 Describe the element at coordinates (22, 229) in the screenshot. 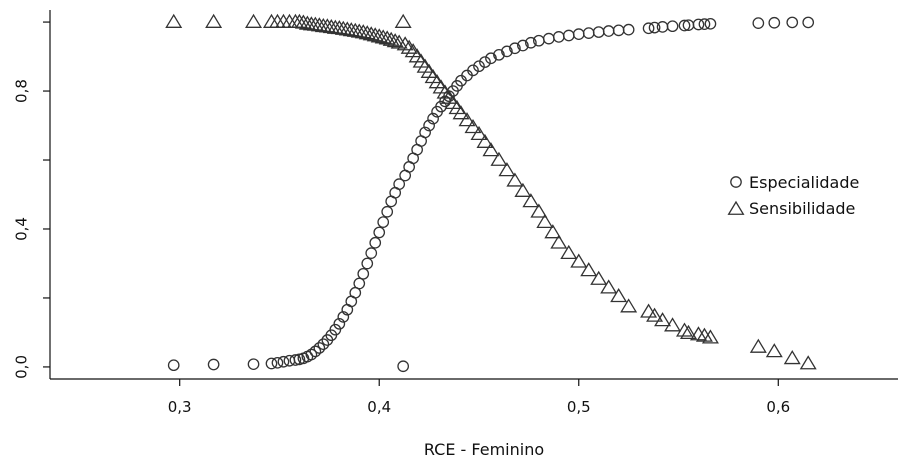

I see `y-tick-label: 0,4` at that location.